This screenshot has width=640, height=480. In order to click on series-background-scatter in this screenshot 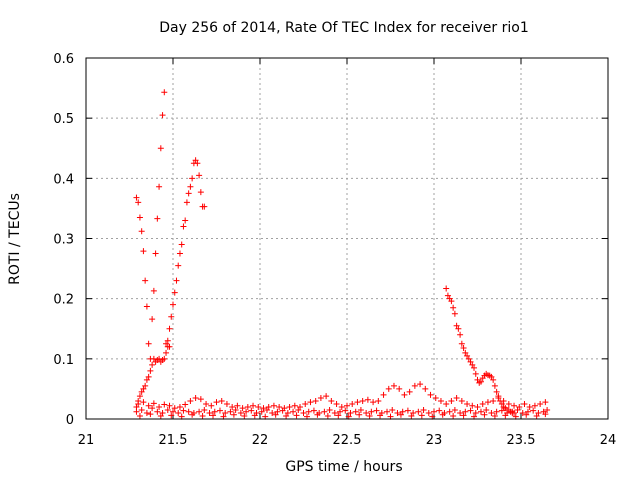, I will do `click(342, 415)`.